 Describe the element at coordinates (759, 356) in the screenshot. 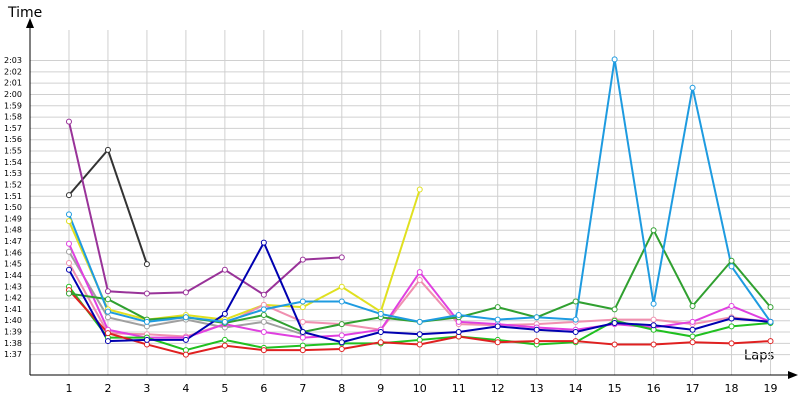

I see `x-axis-label: Laps` at that location.